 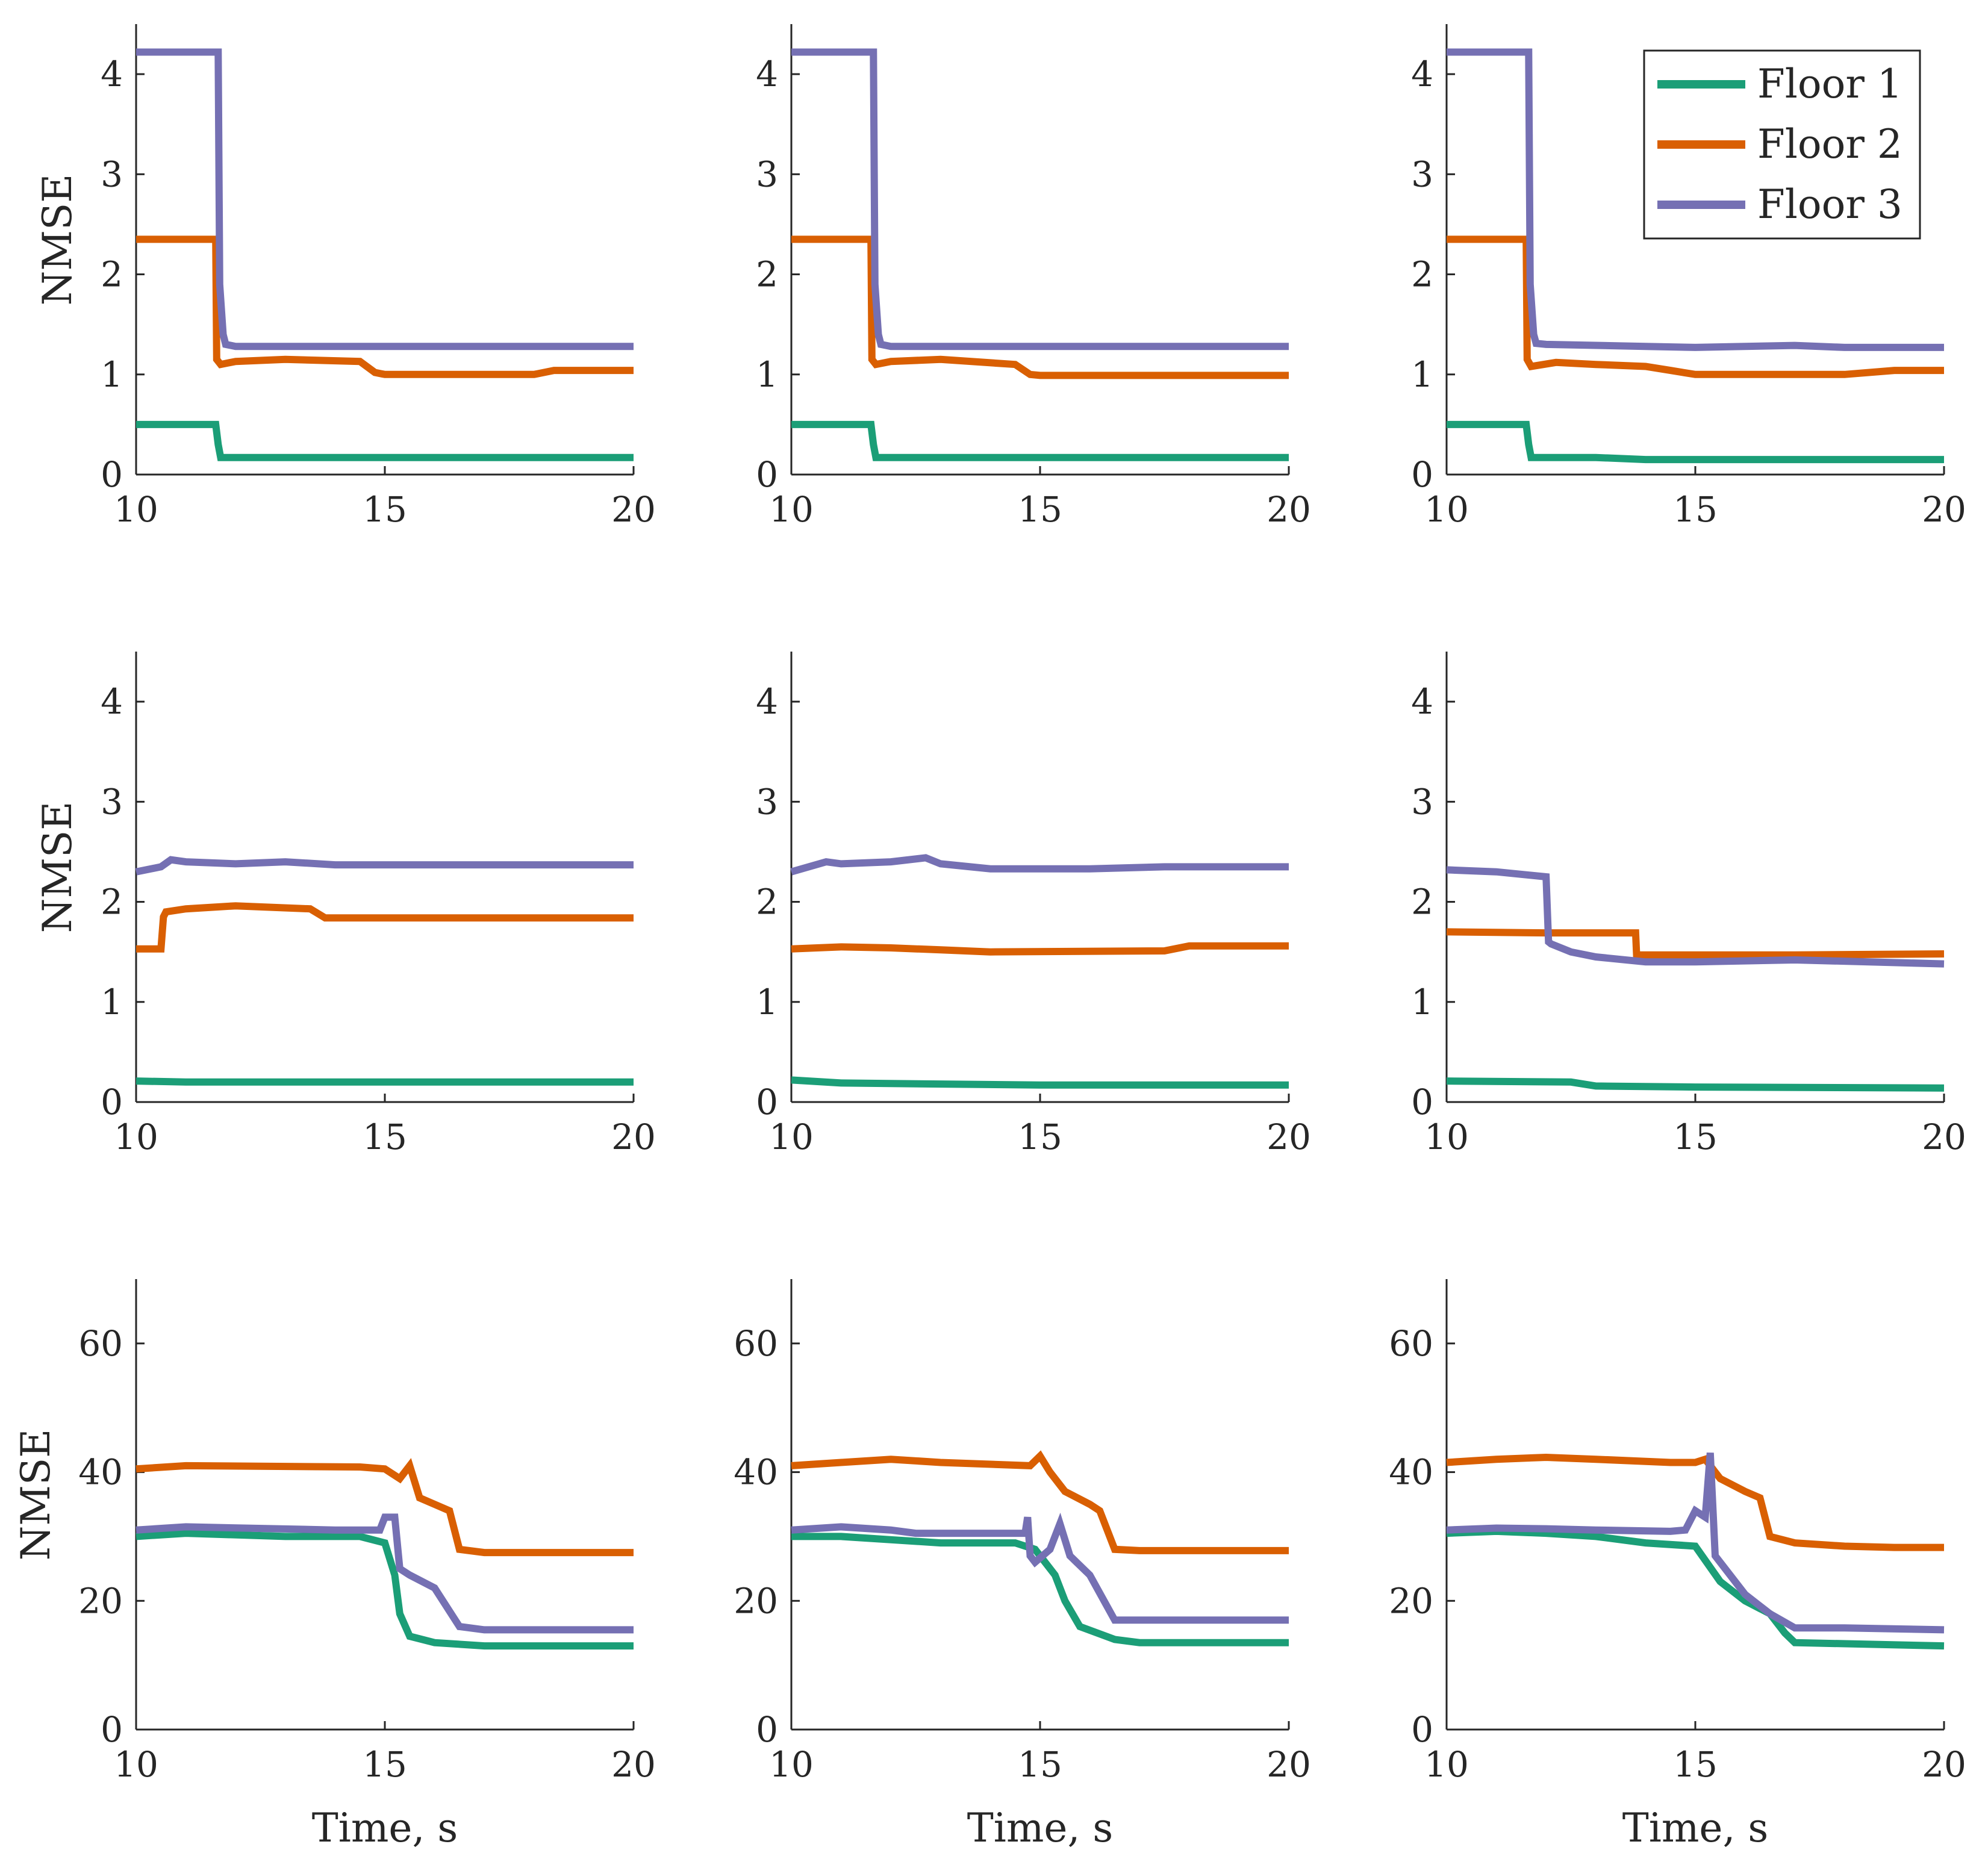 I want to click on panel-r3-c1-x-tick-label-15: 15, so click(x=385, y=1764).